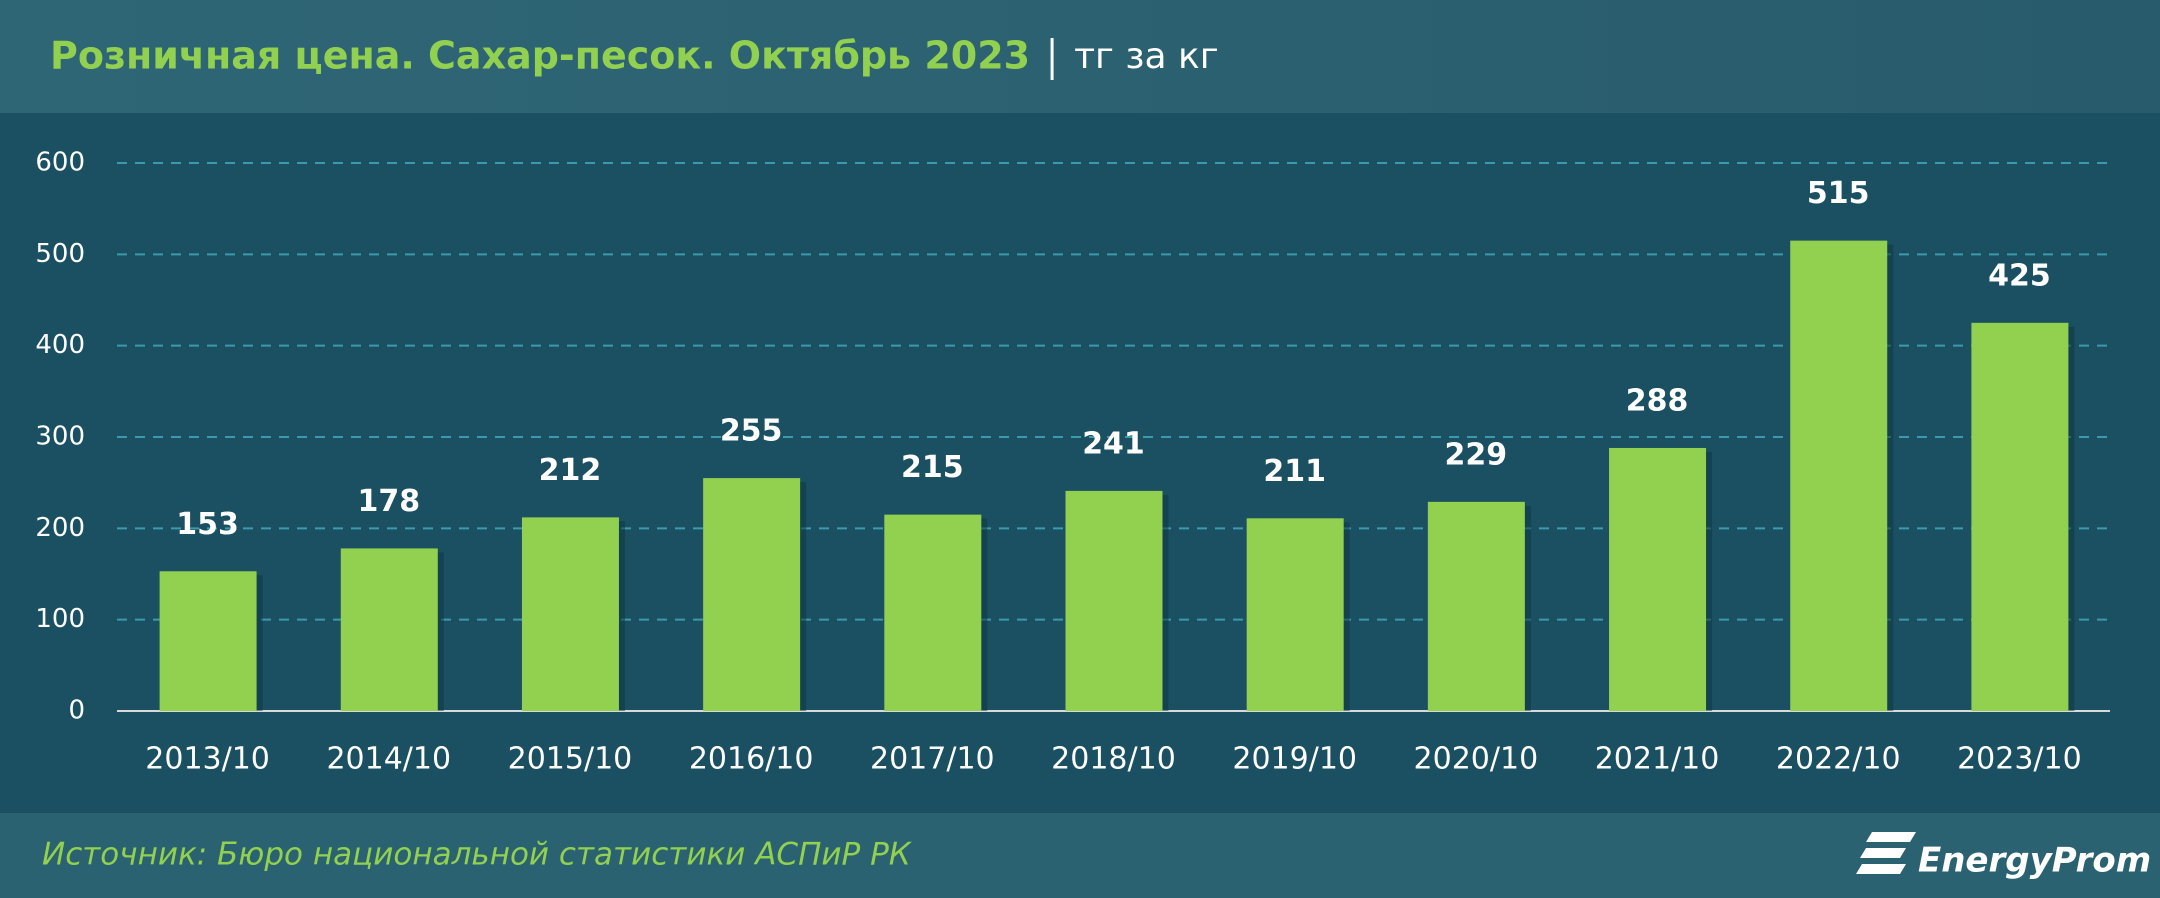 This screenshot has width=2160, height=898. Describe the element at coordinates (1838, 193) in the screenshot. I see `value-label: 515` at that location.